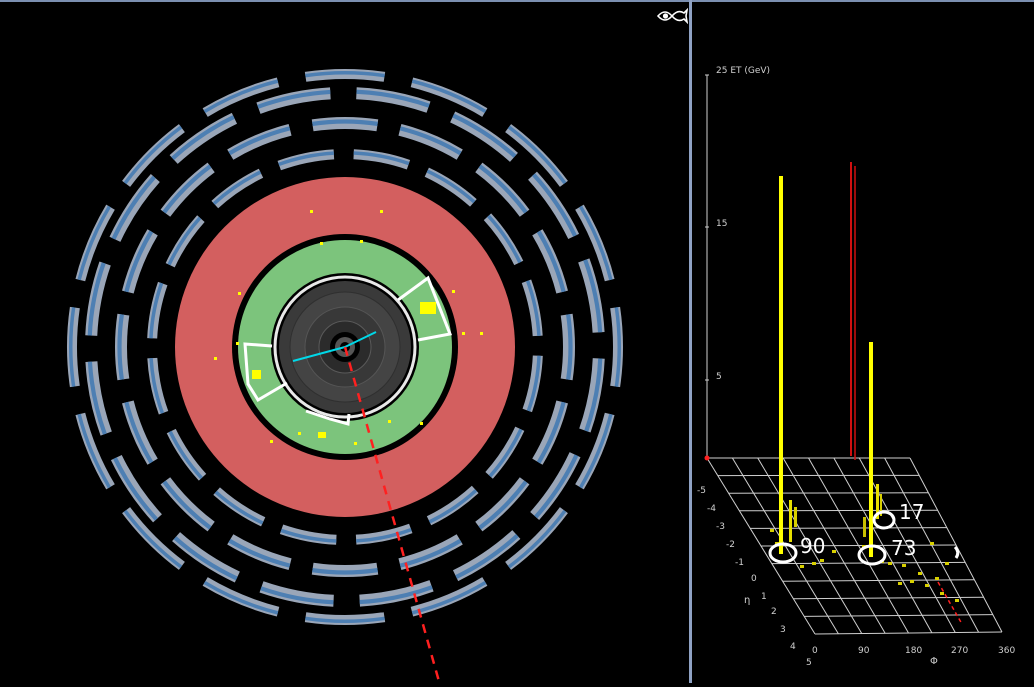  What do you see at coordinates (730, 545) in the screenshot?
I see `svg-text: -2` at bounding box center [730, 545].